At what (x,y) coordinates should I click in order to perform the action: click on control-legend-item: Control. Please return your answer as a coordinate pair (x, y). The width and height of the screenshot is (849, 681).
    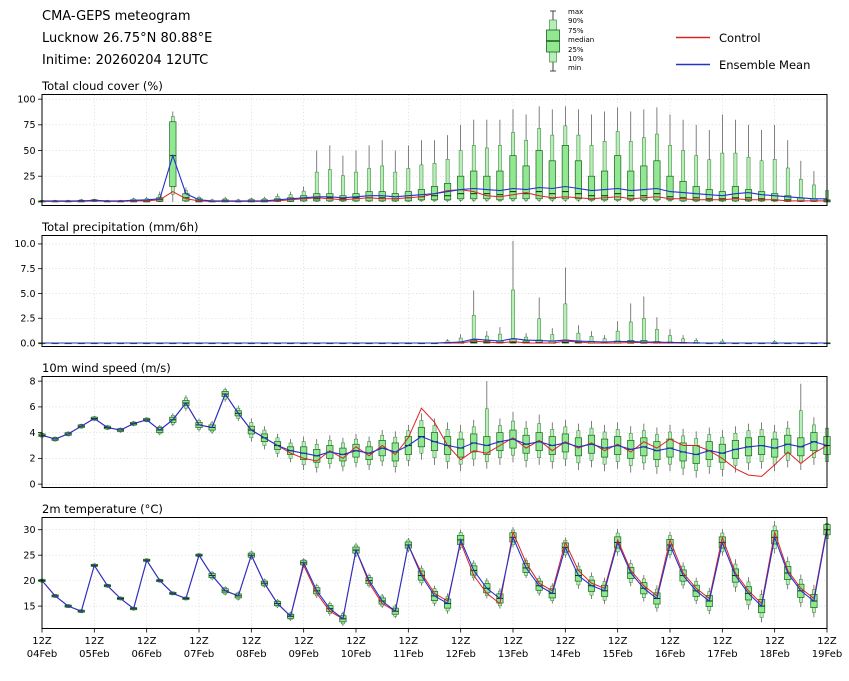
    Looking at the image, I should click on (743, 37).